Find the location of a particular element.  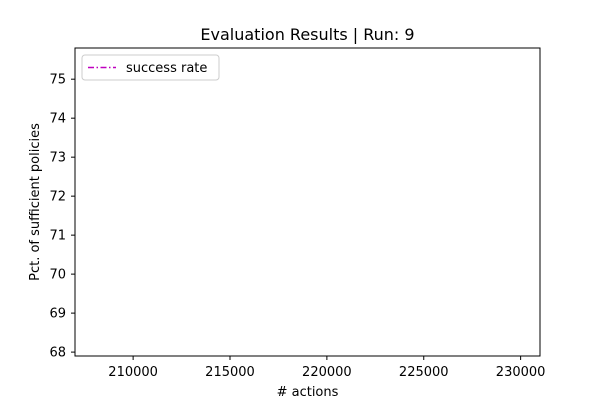

y-tick-label: 69 is located at coordinates (57, 314).